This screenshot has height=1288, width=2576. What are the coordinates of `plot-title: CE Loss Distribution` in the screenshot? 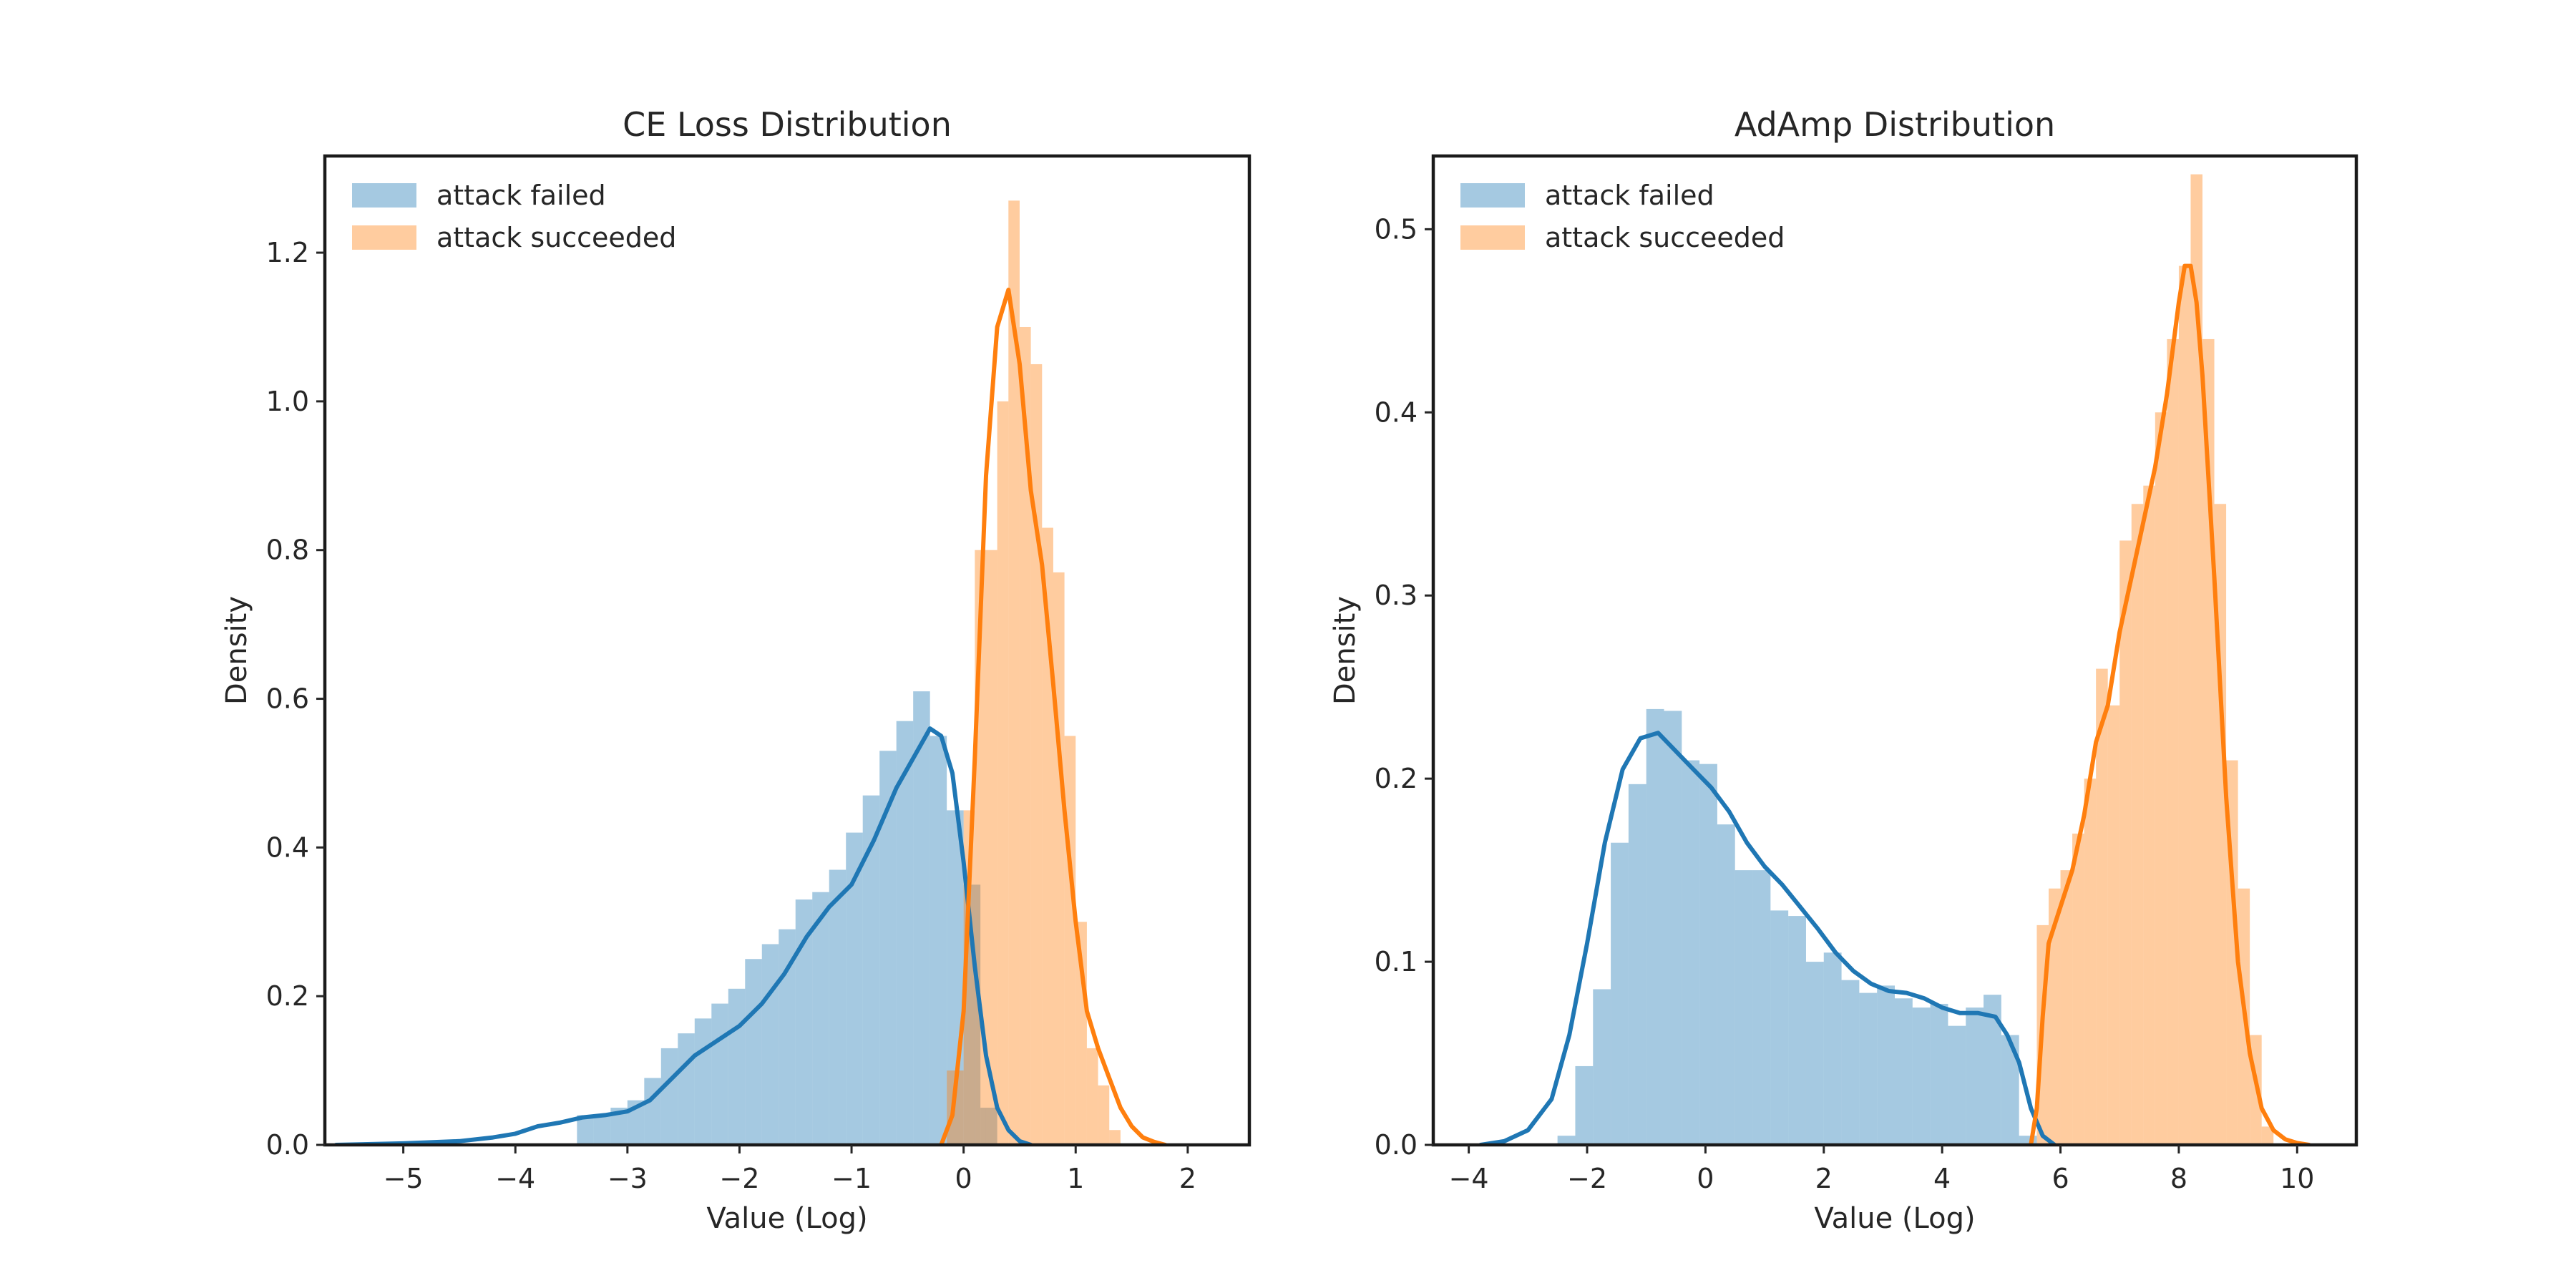 It's located at (788, 124).